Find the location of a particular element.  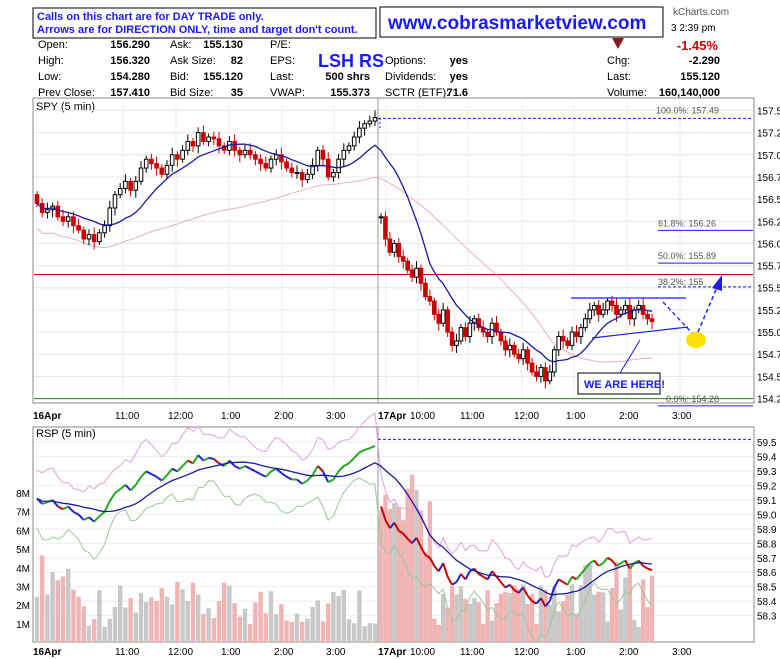

quote-field-value: 155.373 is located at coordinates (350, 93).